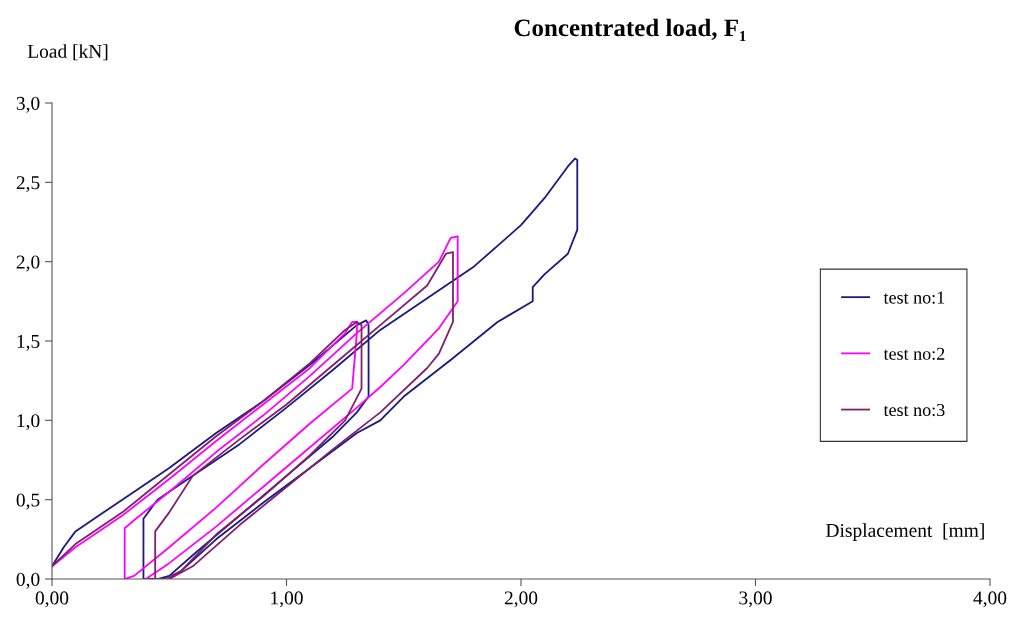 This screenshot has height=619, width=1013. I want to click on y-tick-label: 2,5, so click(28, 184).